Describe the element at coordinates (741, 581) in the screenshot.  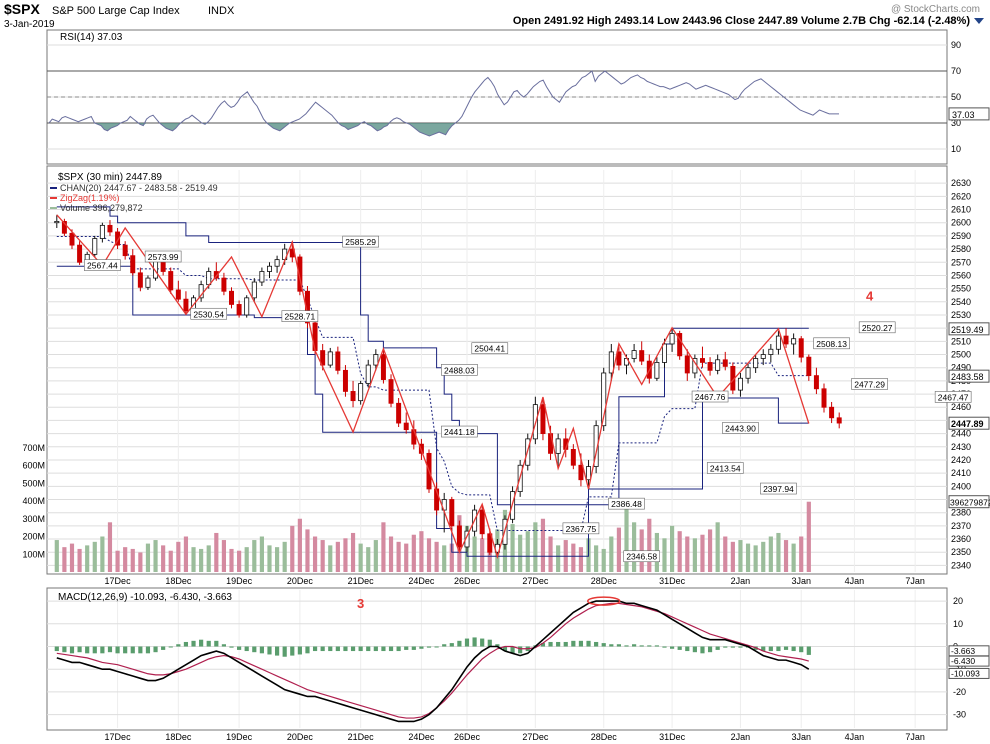
I see `x-axis-label: 2Jan` at that location.